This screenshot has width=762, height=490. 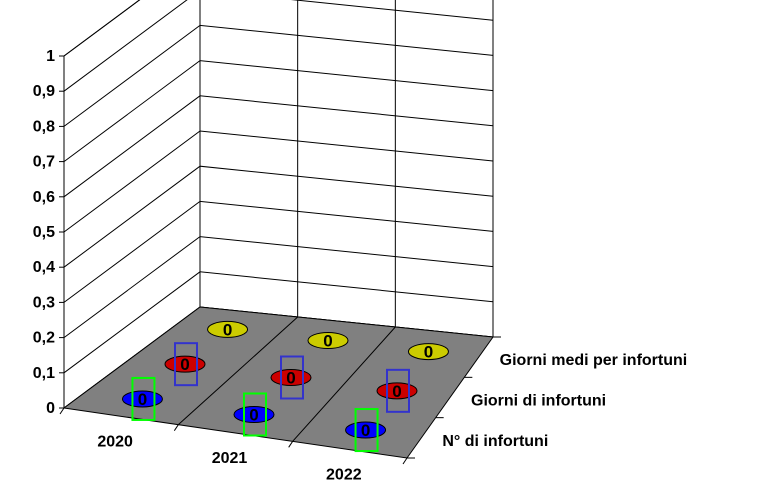 I want to click on y-tick-label: 0,8, so click(x=44, y=126).